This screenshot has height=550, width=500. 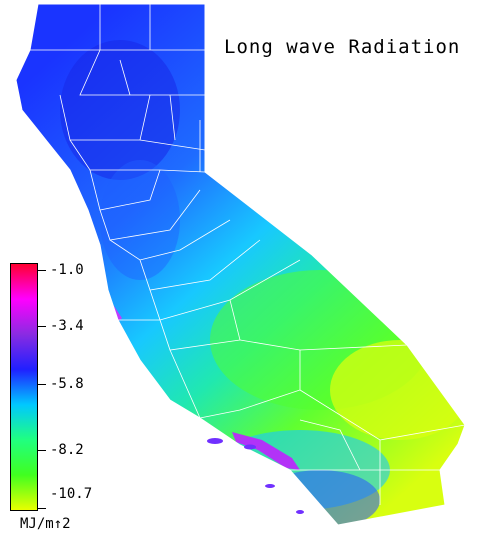 I want to click on legend-tick-label: -3.4, so click(x=67, y=326).